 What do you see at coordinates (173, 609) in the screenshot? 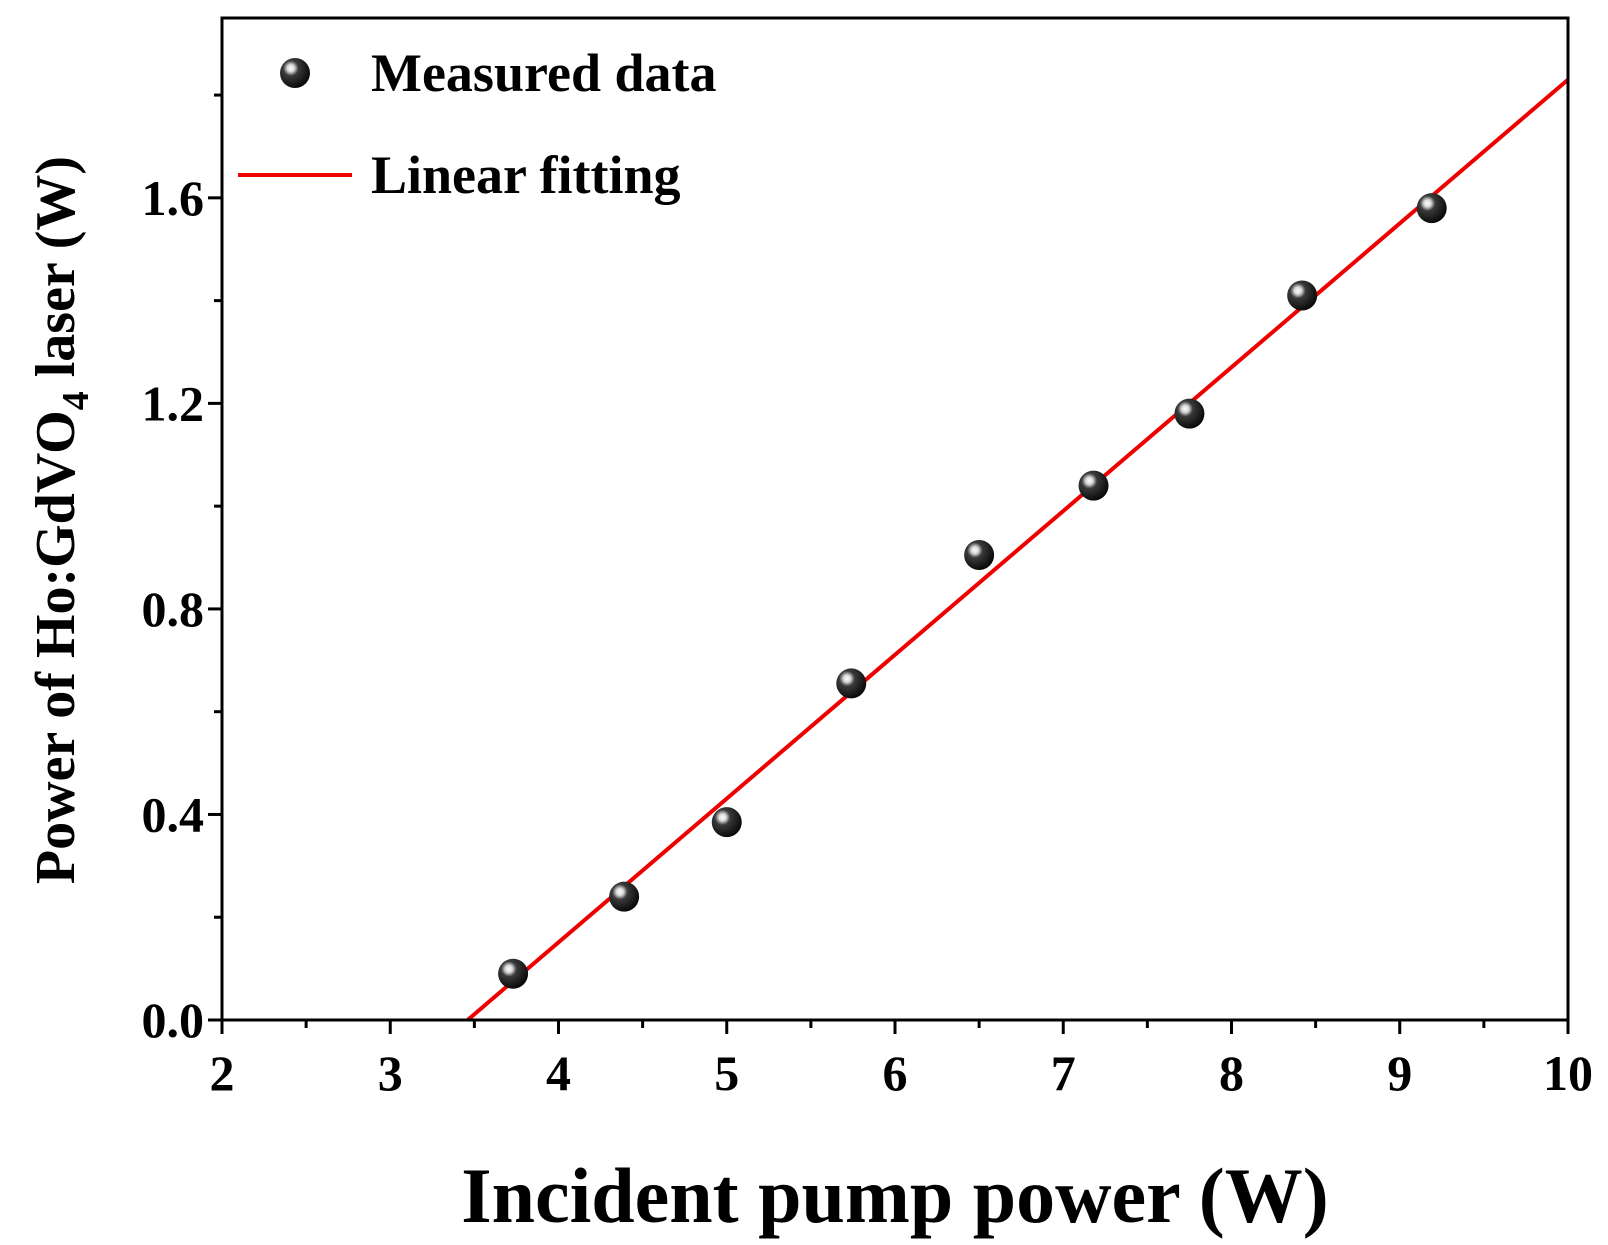
I see `y-tick-label: 0.8` at bounding box center [173, 609].